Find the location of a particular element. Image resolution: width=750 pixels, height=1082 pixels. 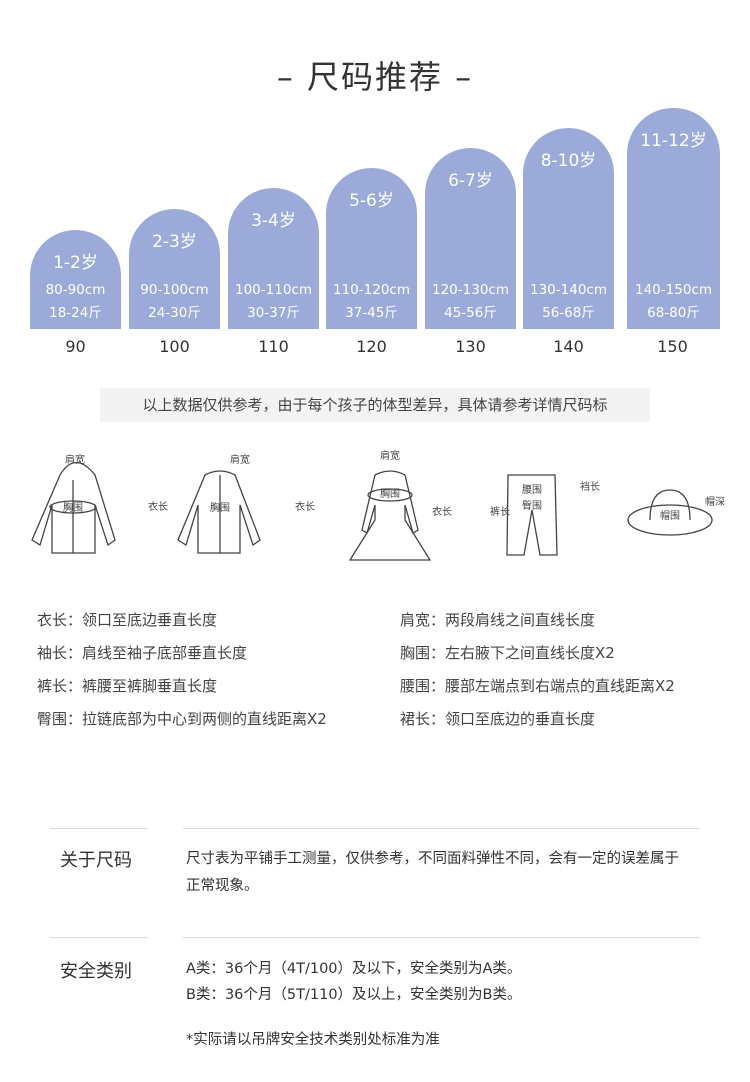

definition-item: 臀围：拉链底部为中心到两侧的直线距离X2 is located at coordinates (182, 719).